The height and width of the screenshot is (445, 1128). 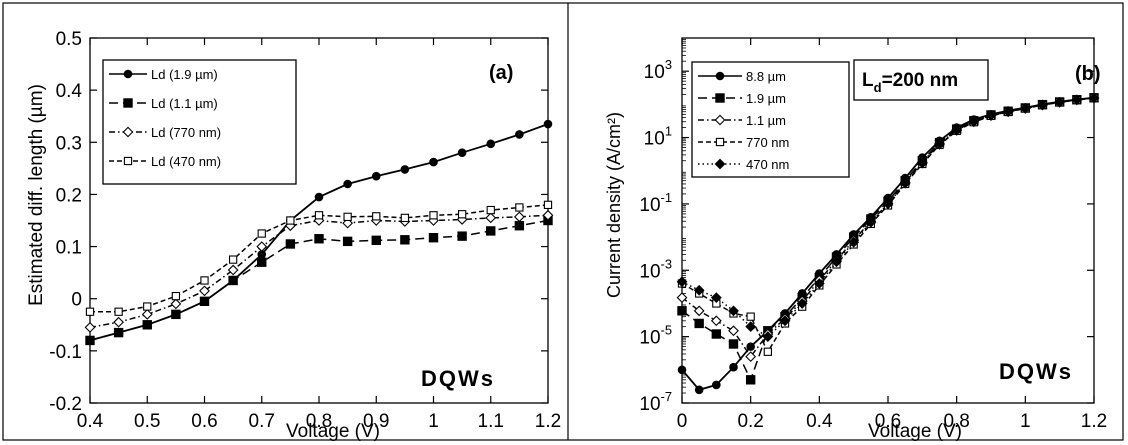 What do you see at coordinates (333, 431) in the screenshot?
I see `x-axis-label-a: Voltage (V)` at bounding box center [333, 431].